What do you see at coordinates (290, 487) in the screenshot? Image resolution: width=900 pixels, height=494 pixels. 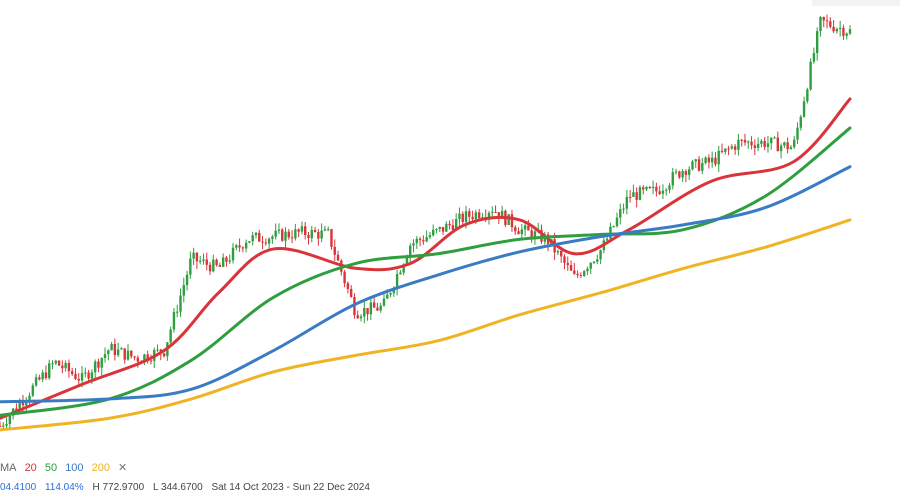 I see `date-range: Sat 14 Oct 2023 - Sun 22 Dec 2024` at bounding box center [290, 487].